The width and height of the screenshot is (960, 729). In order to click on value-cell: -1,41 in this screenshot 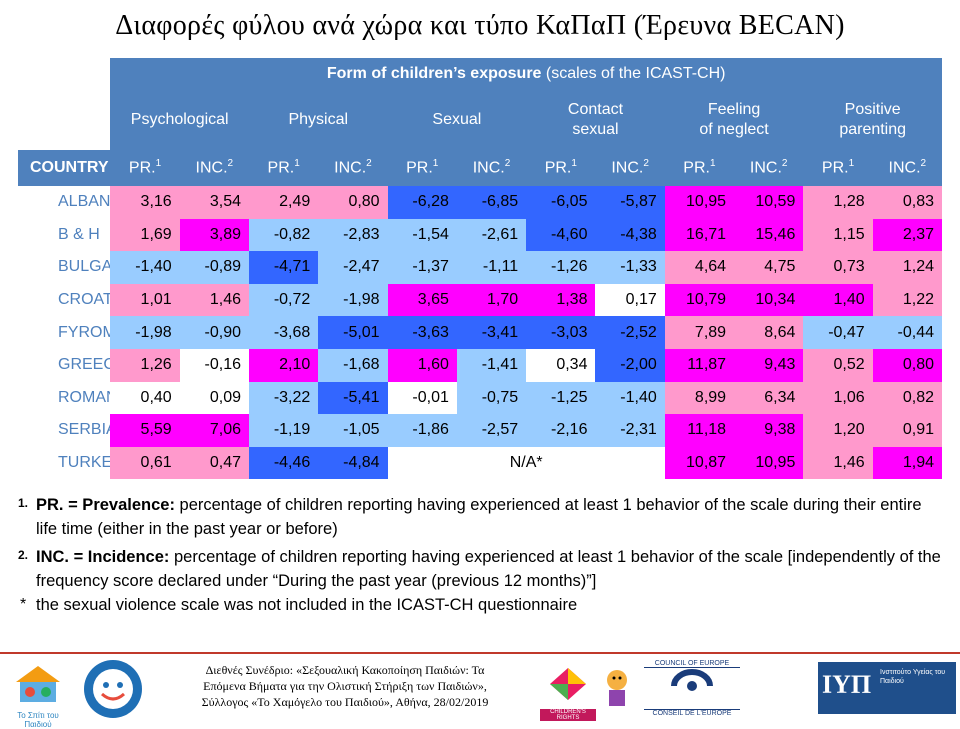, I will do `click(491, 365)`.